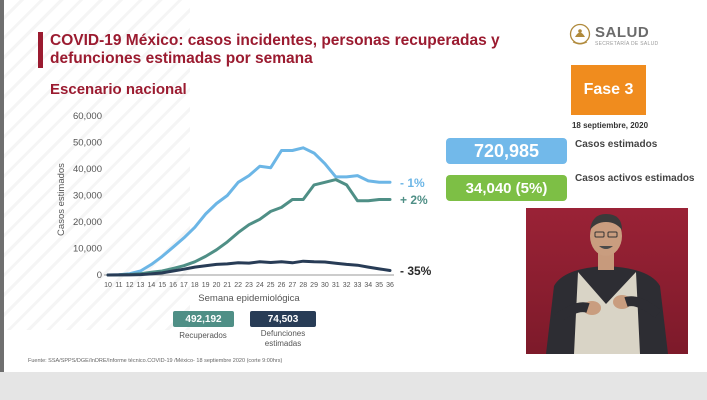 The width and height of the screenshot is (707, 400). I want to click on series-line-cases, so click(249, 211).